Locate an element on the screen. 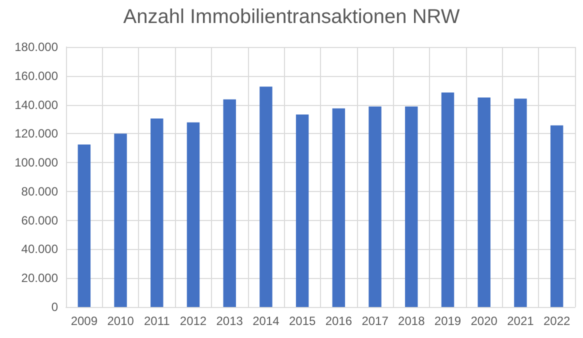 The height and width of the screenshot is (338, 583). x-tick-label: 2018 is located at coordinates (412, 321).